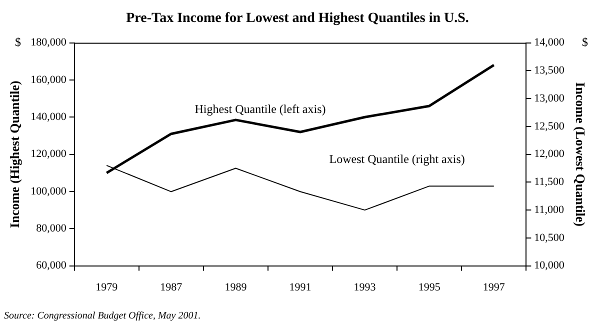 The width and height of the screenshot is (595, 326). What do you see at coordinates (549, 126) in the screenshot?
I see `y2-tick-label: 12,500` at bounding box center [549, 126].